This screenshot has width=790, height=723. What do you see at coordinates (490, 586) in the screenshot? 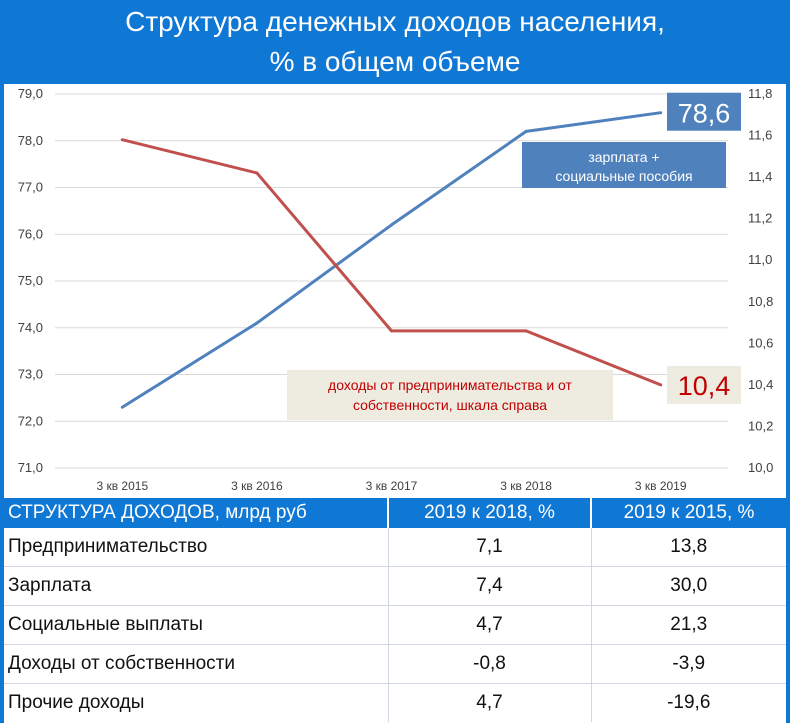
I see `cell-2019-vs-2018: 7,4` at bounding box center [490, 586].